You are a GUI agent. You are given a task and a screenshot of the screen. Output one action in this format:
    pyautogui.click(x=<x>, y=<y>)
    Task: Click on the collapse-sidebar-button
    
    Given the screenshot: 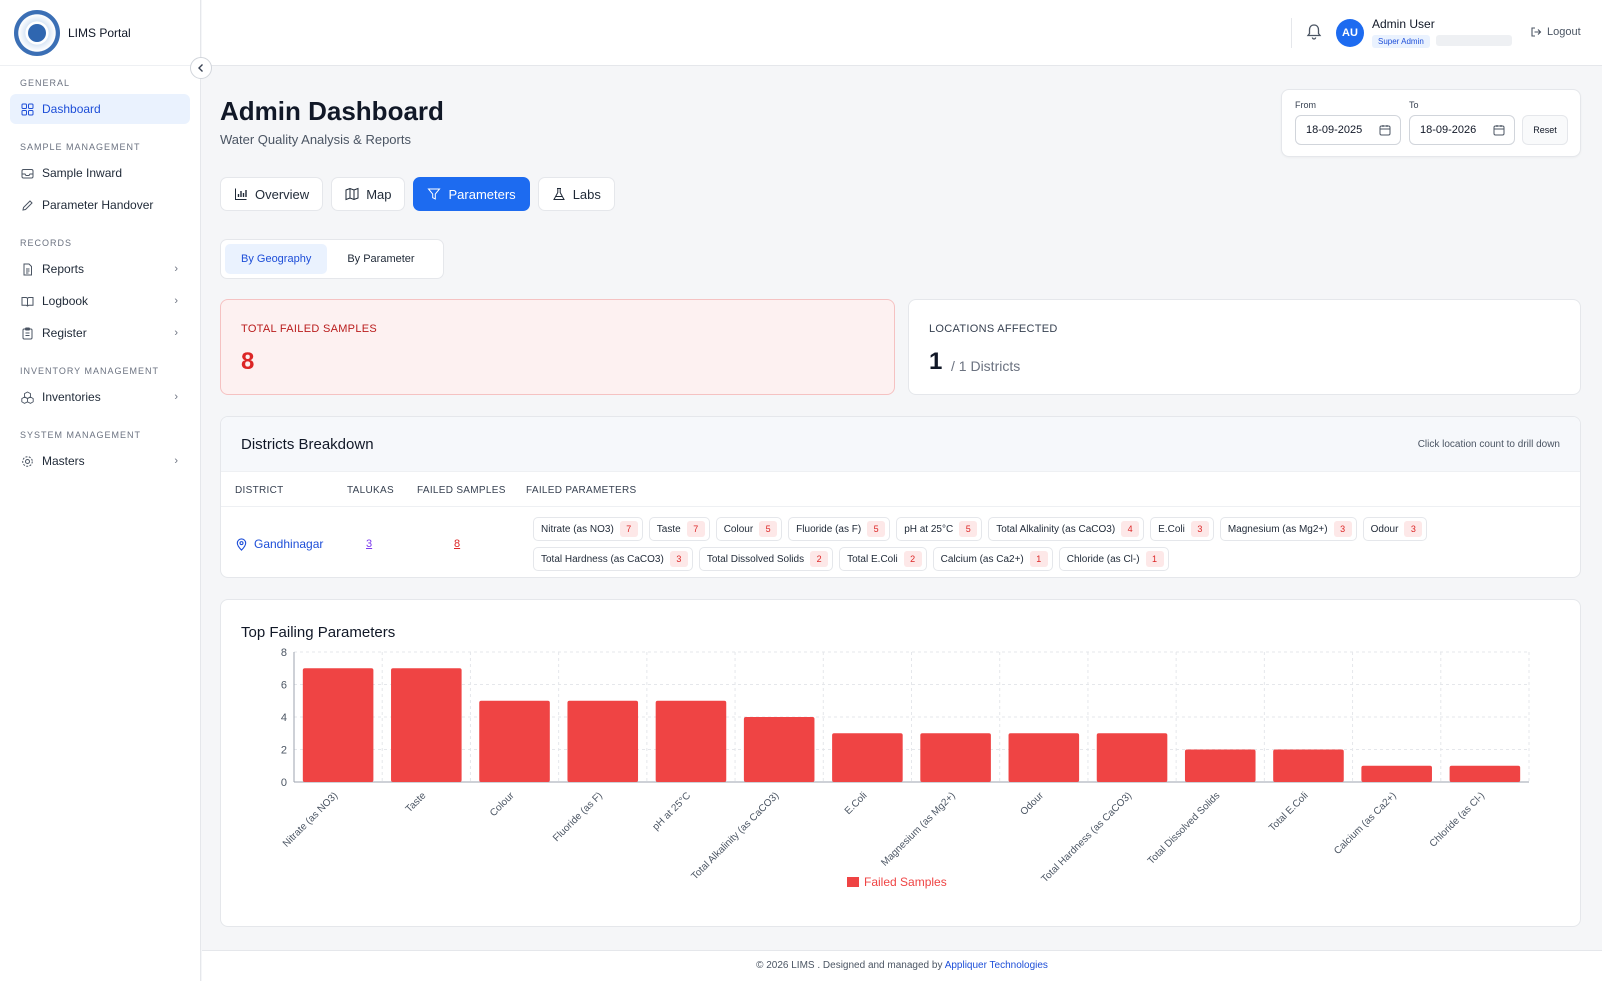 What is the action you would take?
    pyautogui.click(x=201, y=68)
    